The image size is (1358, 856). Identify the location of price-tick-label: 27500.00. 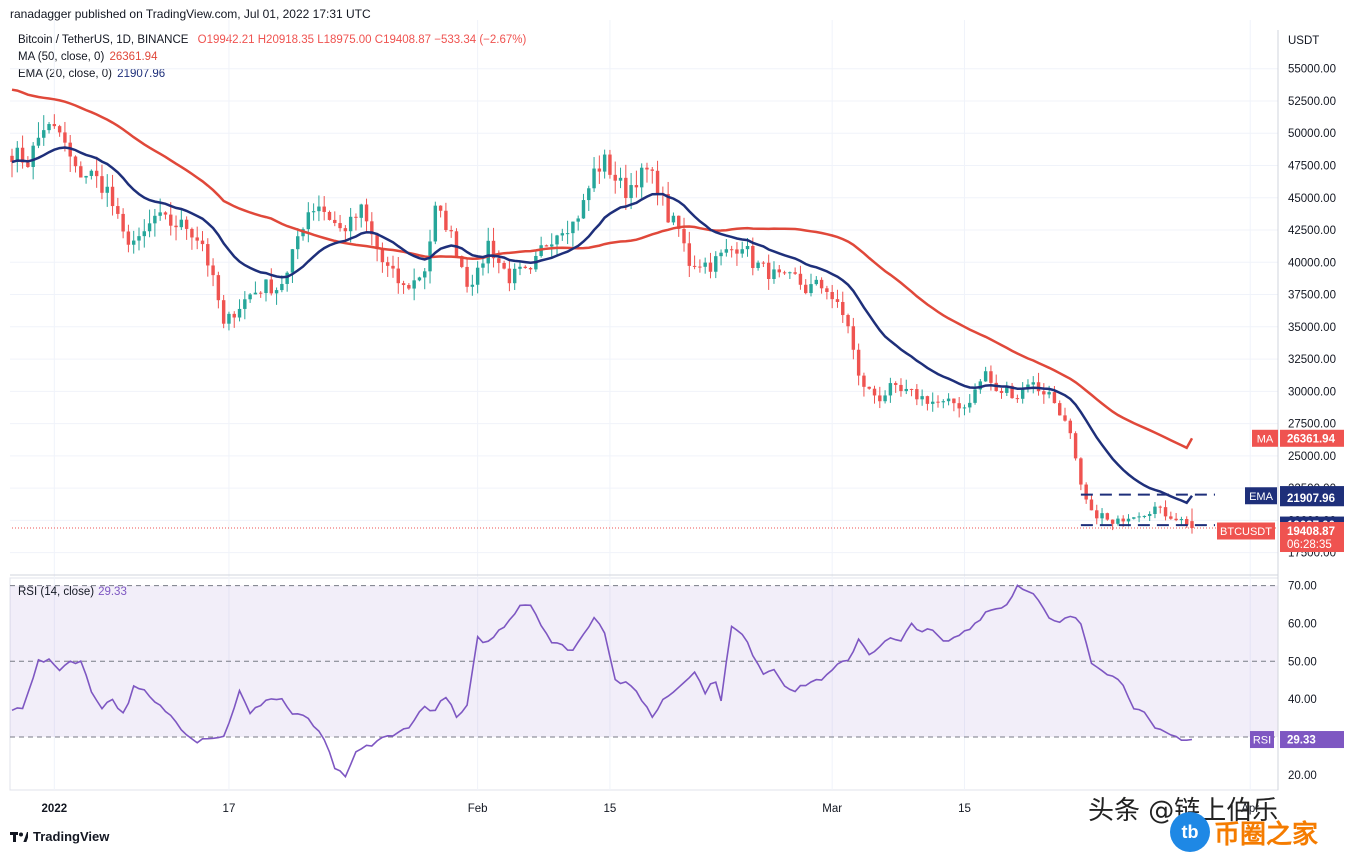
(1312, 425).